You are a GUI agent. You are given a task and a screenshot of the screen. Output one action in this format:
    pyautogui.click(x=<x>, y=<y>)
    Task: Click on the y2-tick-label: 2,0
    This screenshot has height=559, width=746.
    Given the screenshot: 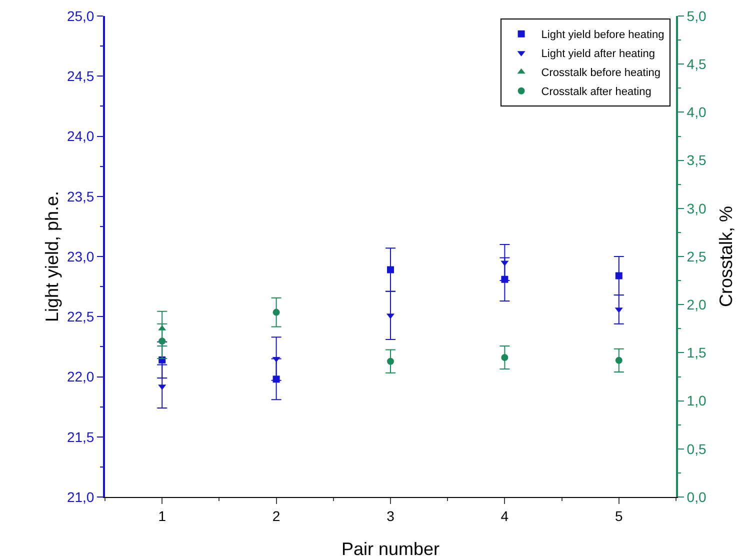 What is the action you would take?
    pyautogui.click(x=696, y=304)
    